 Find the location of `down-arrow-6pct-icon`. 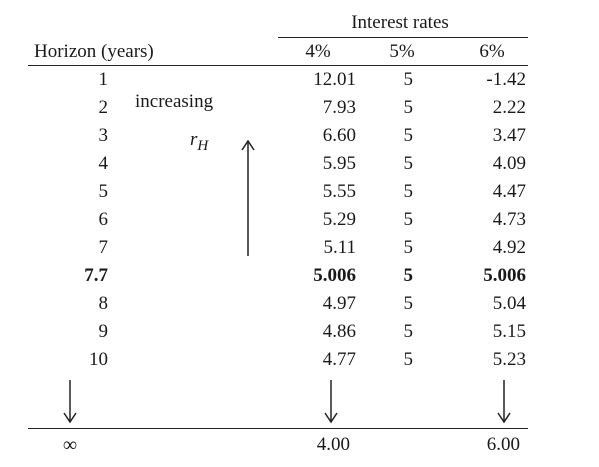

down-arrow-6pct-icon is located at coordinates (504, 402).